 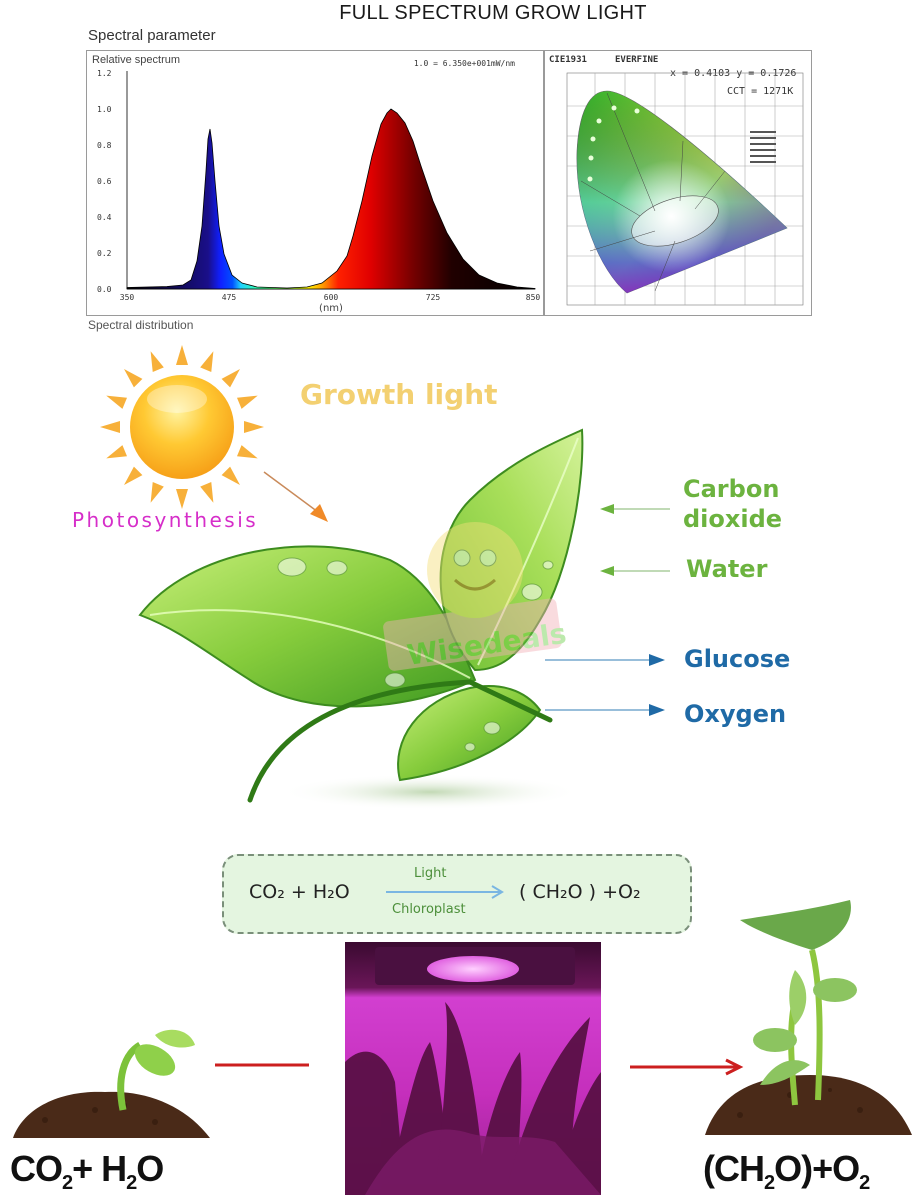 I want to click on svg-text: 1.0, so click(x=104, y=109).